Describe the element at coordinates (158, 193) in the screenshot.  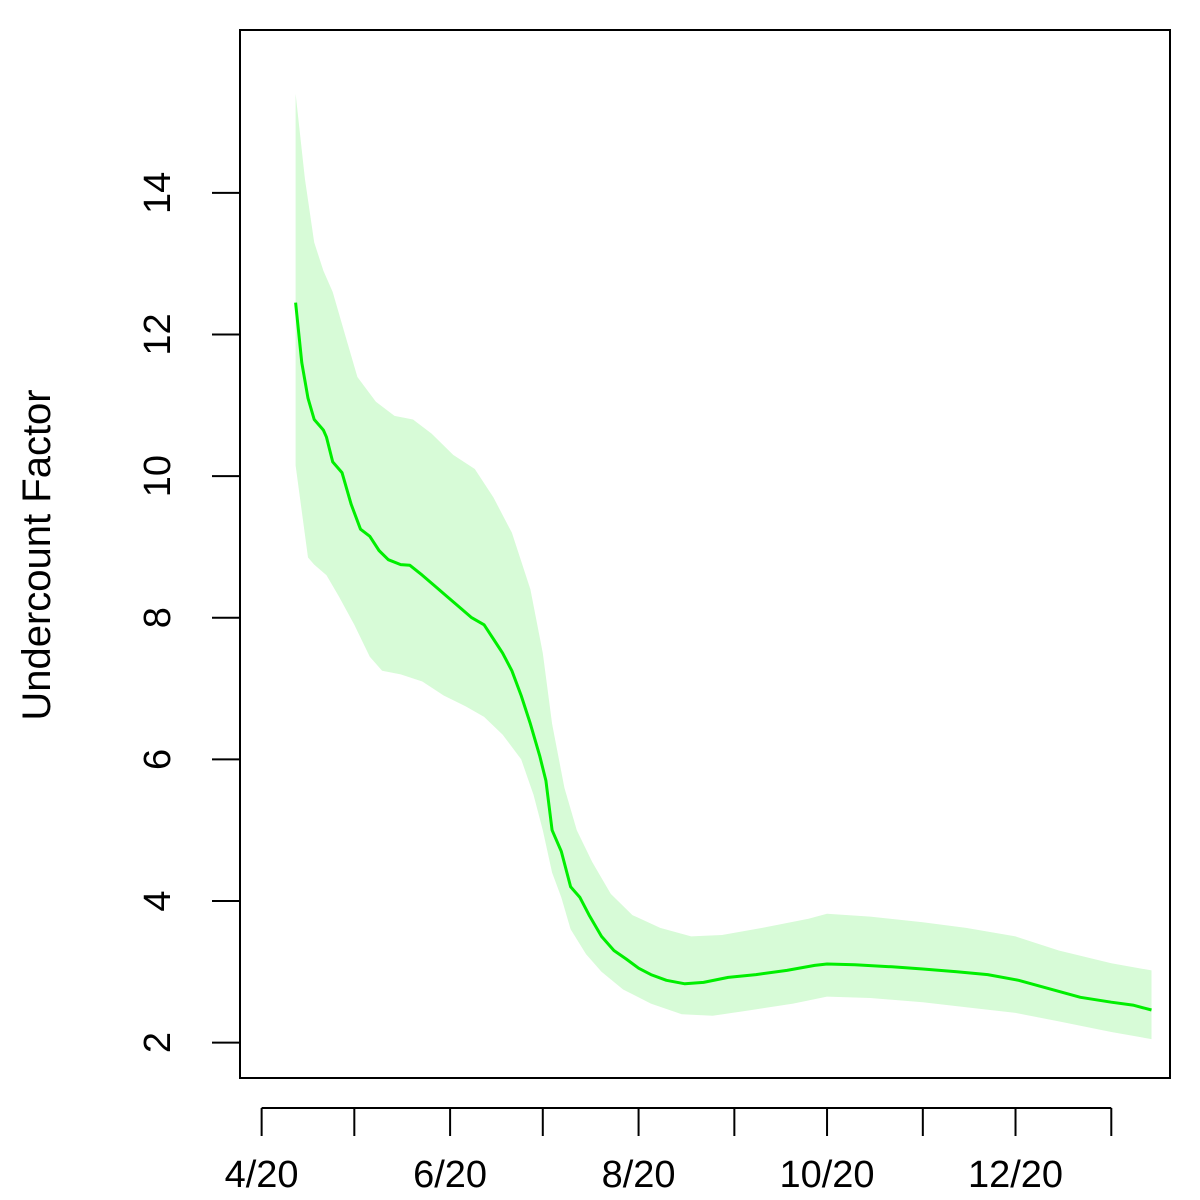
I see `y-tick-label: 14` at that location.